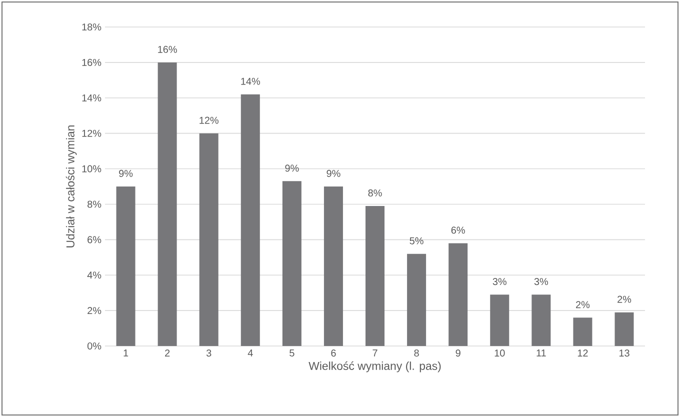 The height and width of the screenshot is (417, 680). I want to click on data-label: 12%, so click(209, 120).